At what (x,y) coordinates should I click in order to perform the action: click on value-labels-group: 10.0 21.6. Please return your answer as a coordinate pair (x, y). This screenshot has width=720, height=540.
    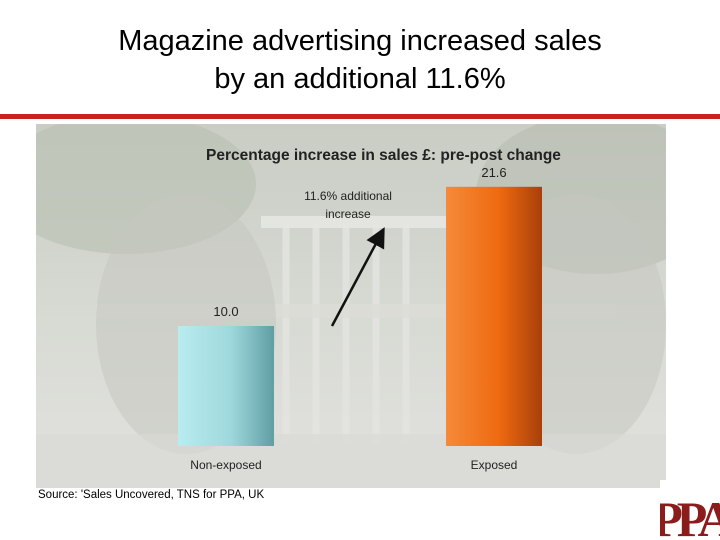
    Looking at the image, I should click on (359, 242).